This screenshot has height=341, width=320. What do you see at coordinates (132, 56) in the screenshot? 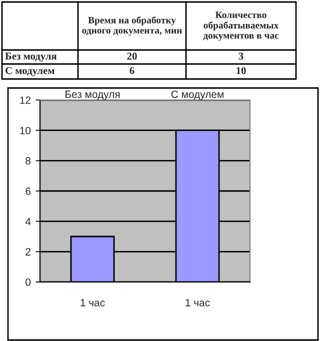
I see `data-label: 20` at bounding box center [132, 56].